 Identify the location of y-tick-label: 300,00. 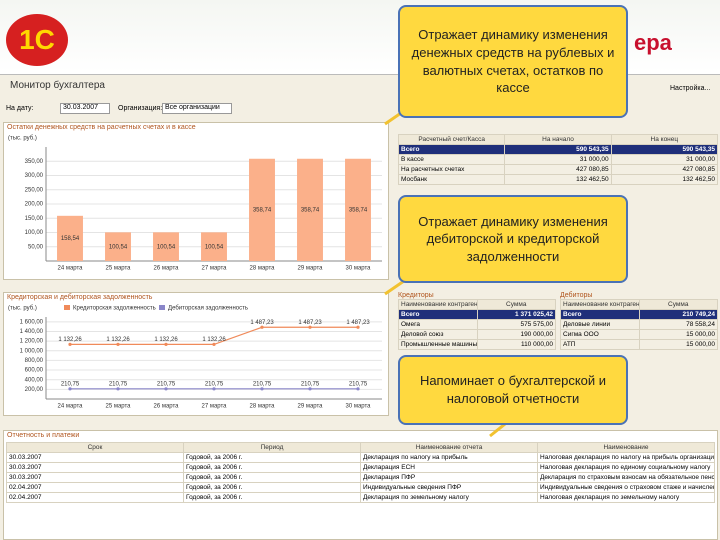
(34, 176).